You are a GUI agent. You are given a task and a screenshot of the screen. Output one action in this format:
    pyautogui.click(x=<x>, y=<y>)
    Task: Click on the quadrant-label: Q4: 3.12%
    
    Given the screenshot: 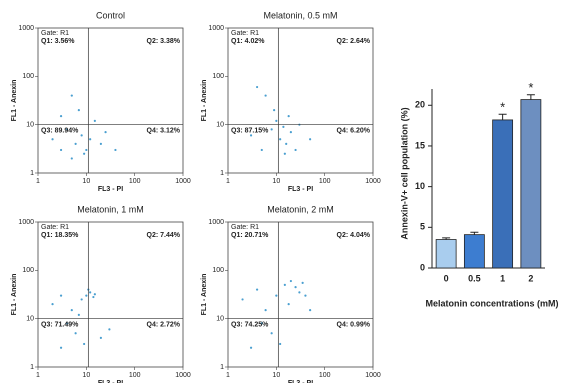 What is the action you would take?
    pyautogui.click(x=164, y=131)
    